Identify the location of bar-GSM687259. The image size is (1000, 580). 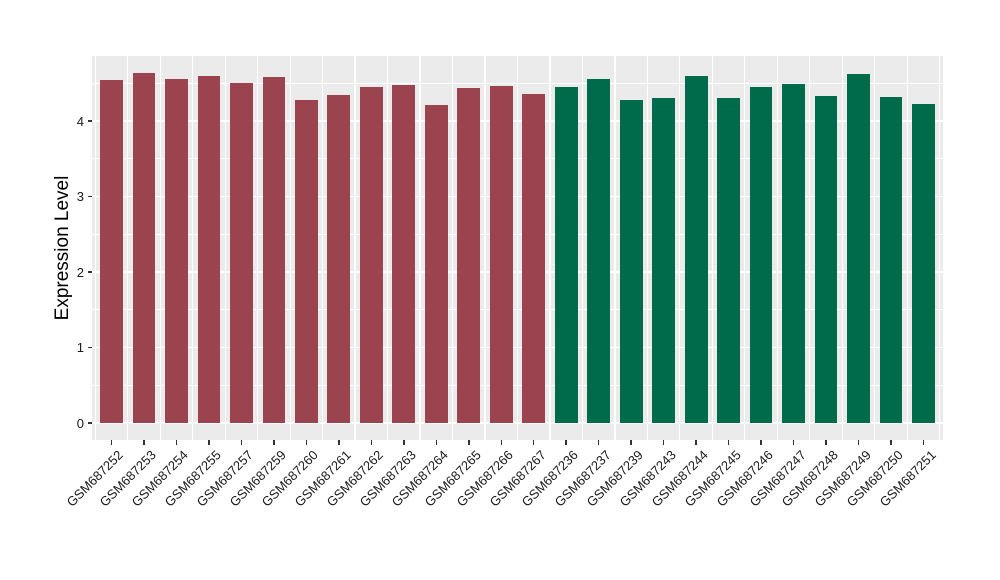
(274, 250).